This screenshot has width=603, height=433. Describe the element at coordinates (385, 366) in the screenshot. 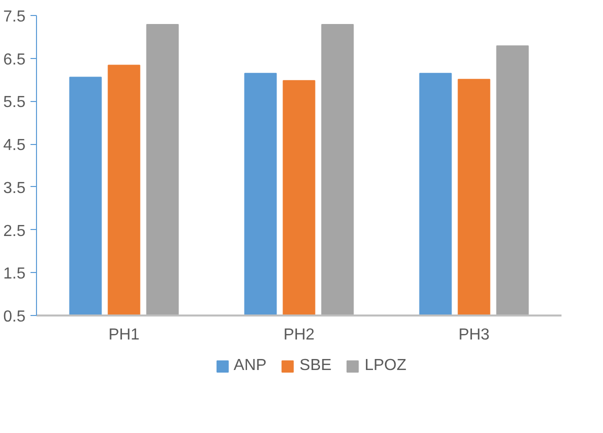

I see `legend-label: LPOZ` at that location.